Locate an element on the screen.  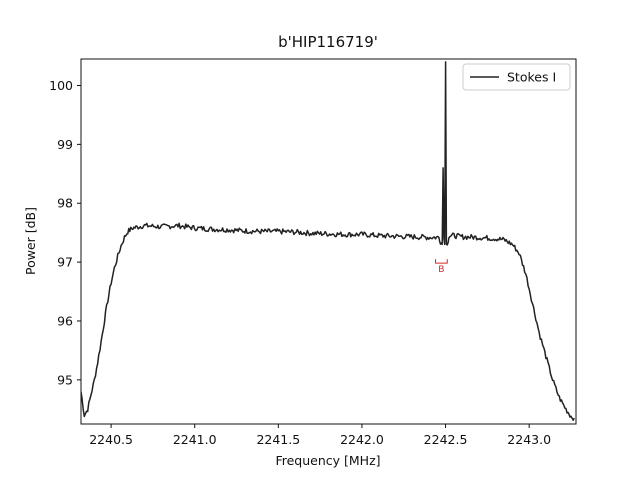
y-axis: 95 96 97 98 99 100 is located at coordinates (65, 232).